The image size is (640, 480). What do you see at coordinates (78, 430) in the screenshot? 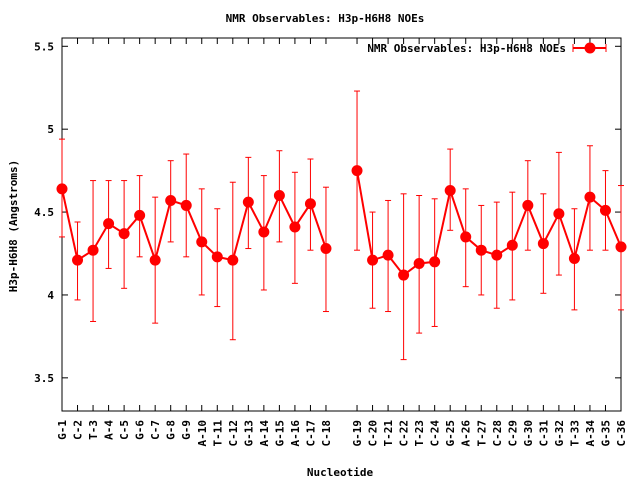
I see `x-tick-label: C-2` at bounding box center [78, 430].